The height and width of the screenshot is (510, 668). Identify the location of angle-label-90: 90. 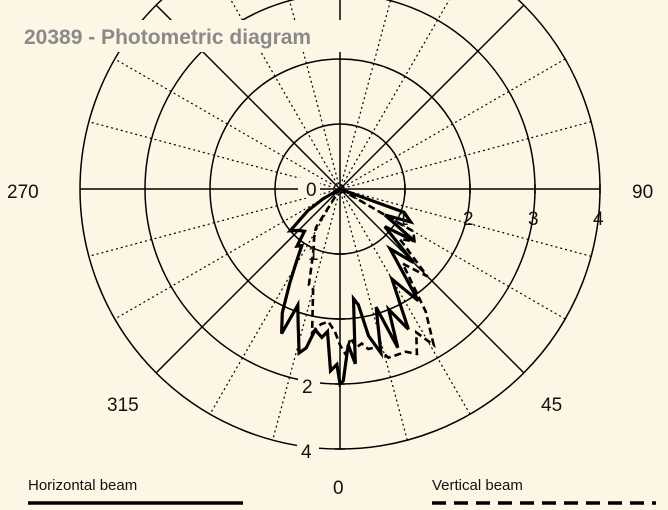
(642, 192).